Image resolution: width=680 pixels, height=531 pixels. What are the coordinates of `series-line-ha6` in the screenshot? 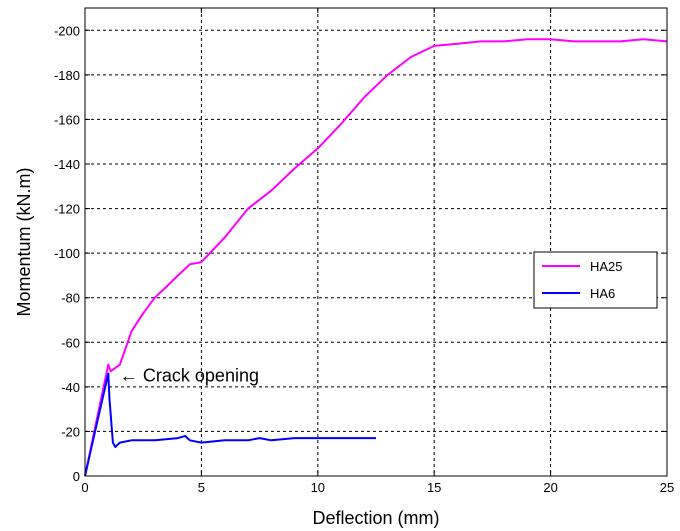 It's located at (230, 424).